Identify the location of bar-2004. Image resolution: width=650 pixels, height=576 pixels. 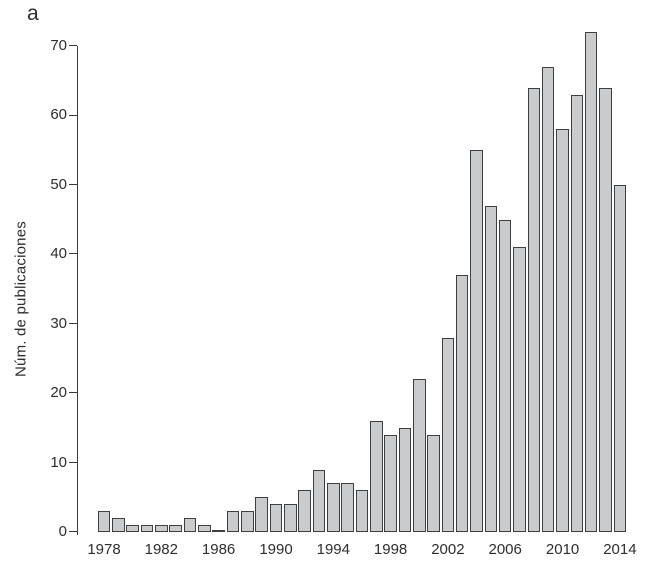
(476, 341).